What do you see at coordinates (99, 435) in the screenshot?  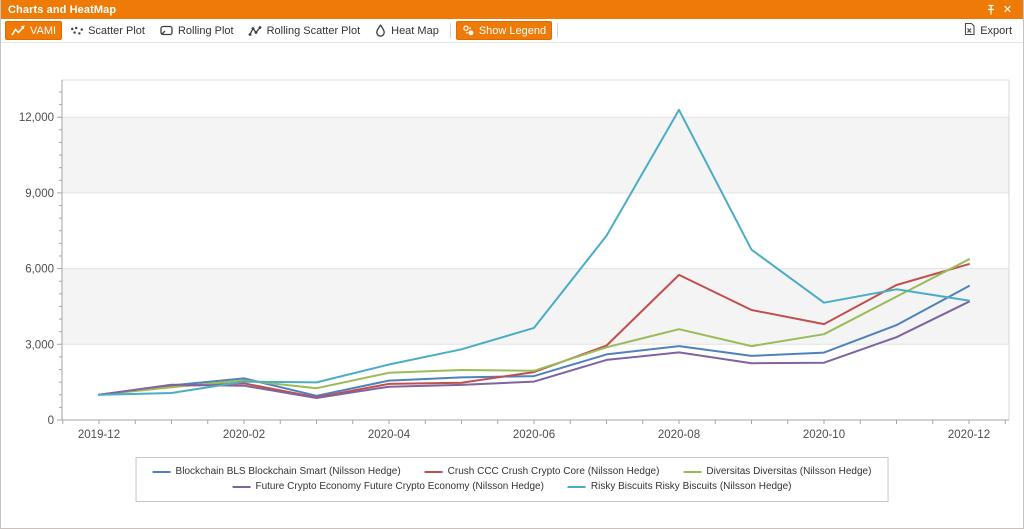 I see `x-axis-label: 2019-12` at bounding box center [99, 435].